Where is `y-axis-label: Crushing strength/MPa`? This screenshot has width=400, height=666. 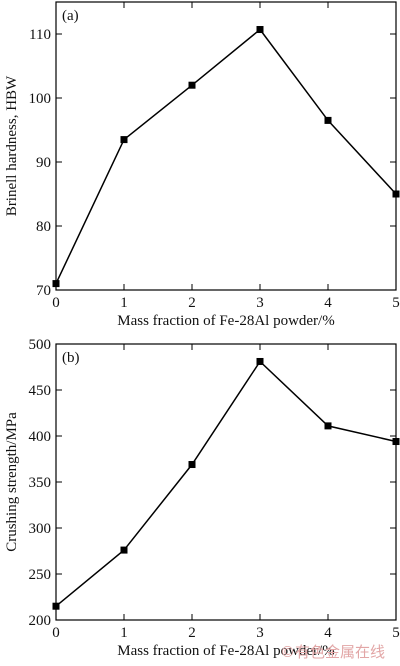 y-axis-label: Crushing strength/MPa is located at coordinates (12, 482).